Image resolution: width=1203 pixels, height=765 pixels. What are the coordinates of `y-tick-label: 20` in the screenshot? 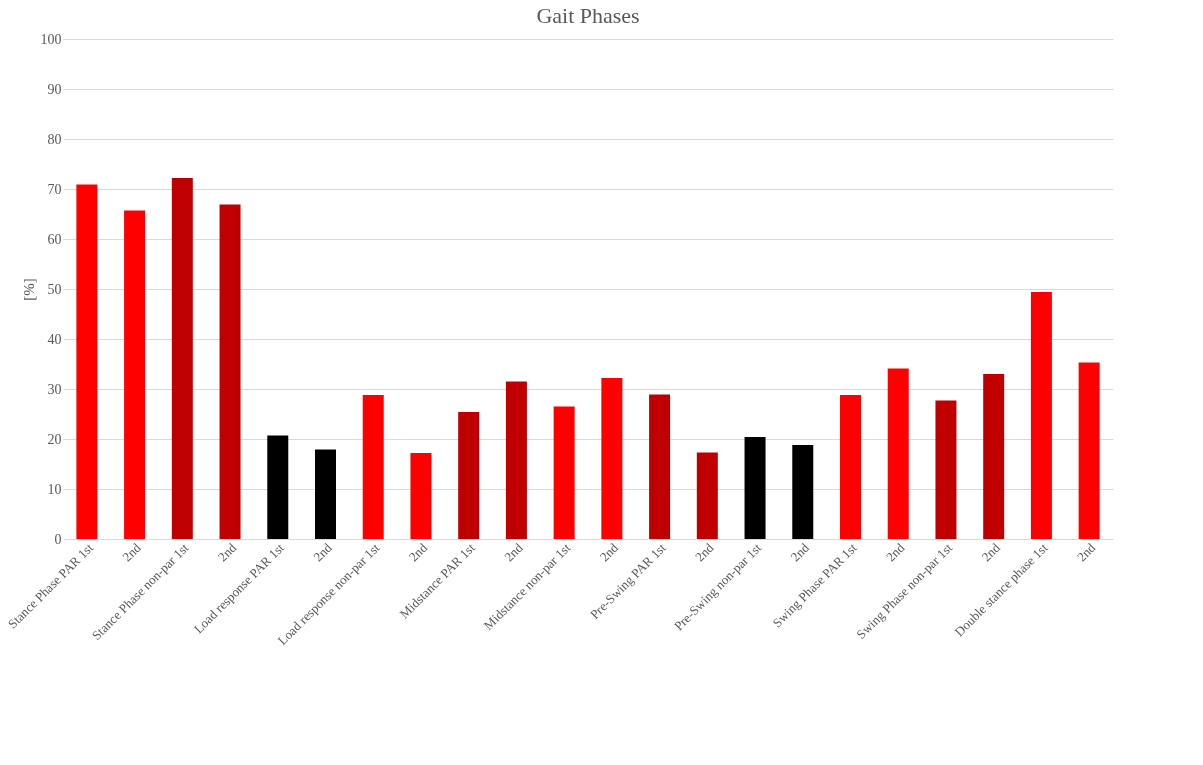 It's located at (54, 439).